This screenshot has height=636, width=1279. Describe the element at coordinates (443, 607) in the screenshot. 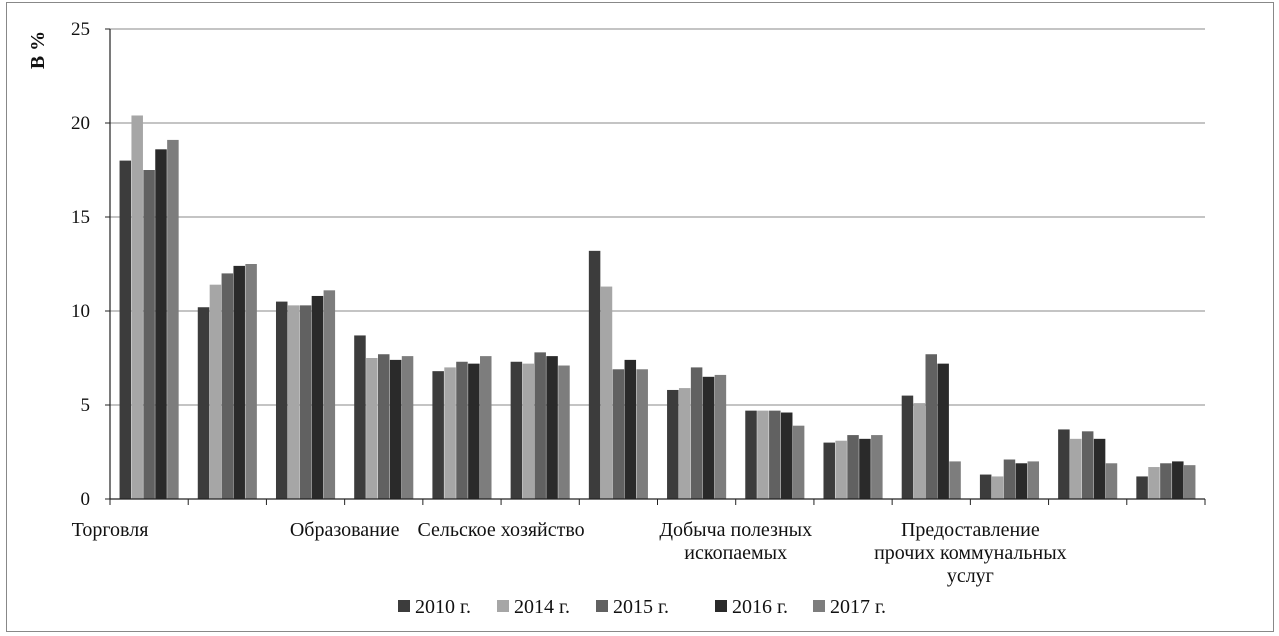

I see `legend-label: 2010 г.` at that location.